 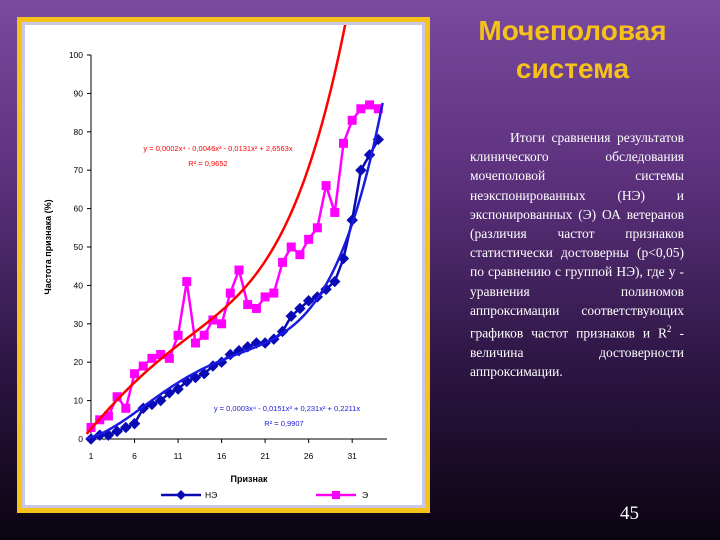 What do you see at coordinates (577, 352) in the screenshot?
I see `body-text-tail: - величина достоверности аппроксимации.` at bounding box center [577, 352].